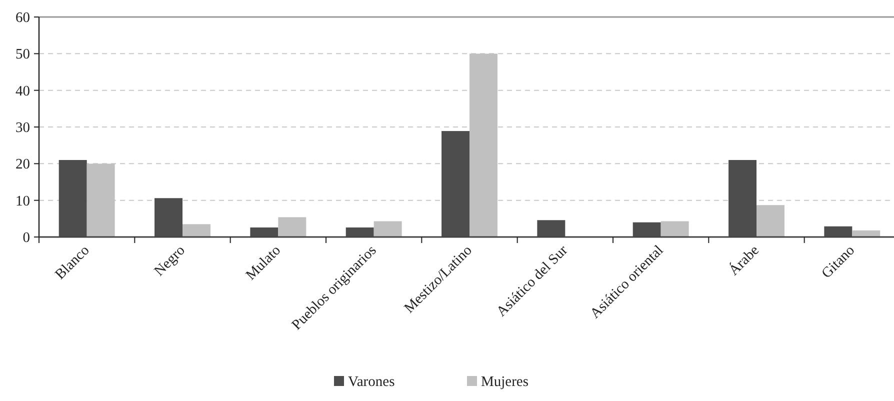 The width and height of the screenshot is (894, 401). Describe the element at coordinates (23, 128) in the screenshot. I see `y-tick-label: 30` at that location.